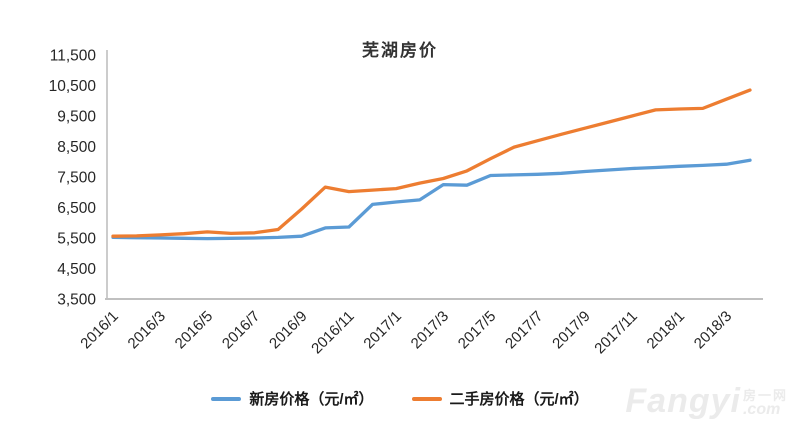 The height and width of the screenshot is (440, 800). I want to click on legend-label-new-home: 新房价格（元/㎡）, so click(311, 399).